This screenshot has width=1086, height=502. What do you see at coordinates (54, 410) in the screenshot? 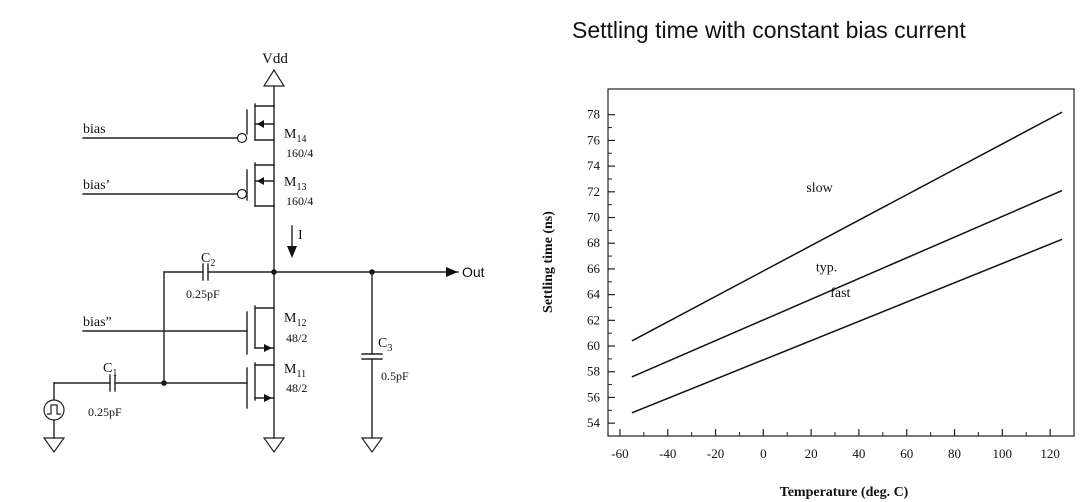
I see `pulse-source-icon` at bounding box center [54, 410].